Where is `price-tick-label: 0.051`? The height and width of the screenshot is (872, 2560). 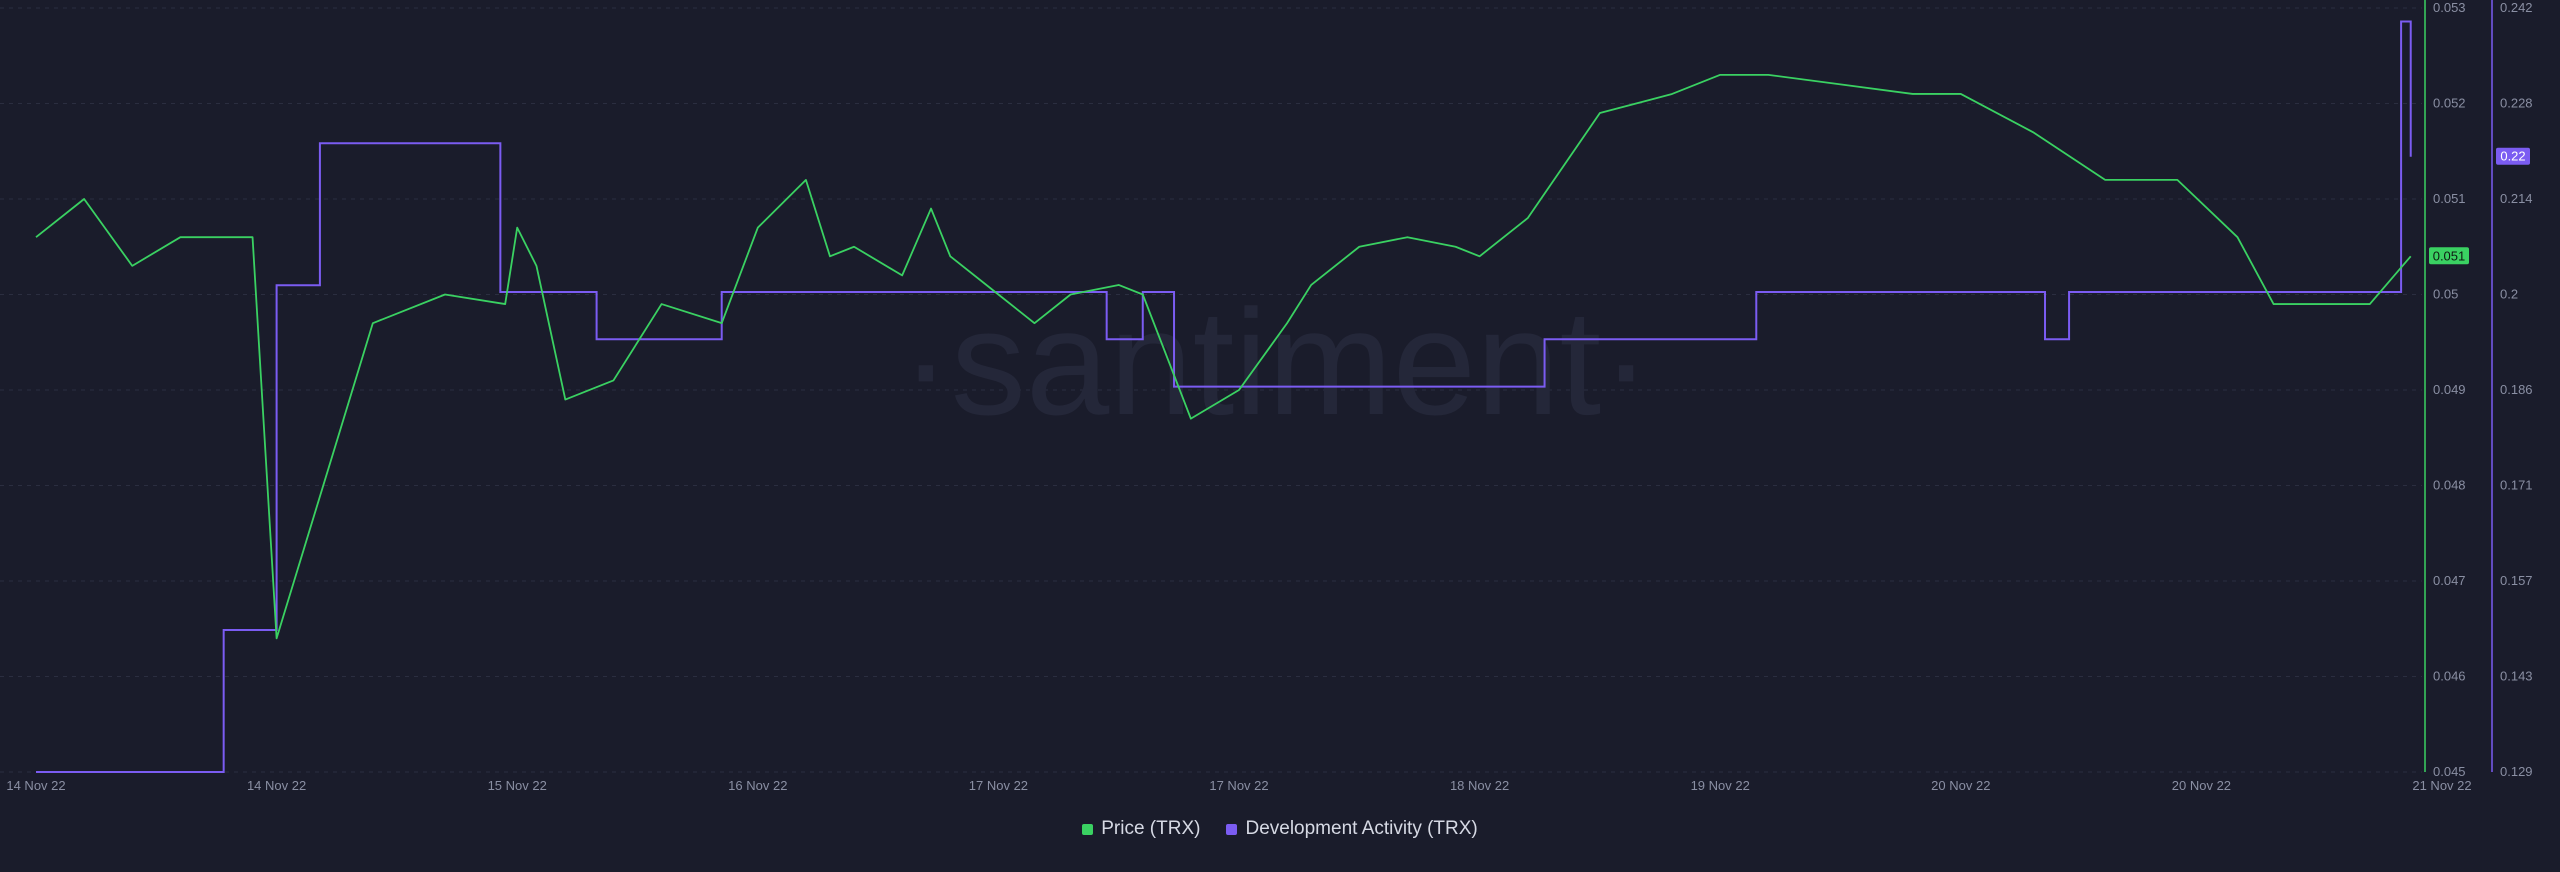 price-tick-label: 0.051 is located at coordinates (2449, 198).